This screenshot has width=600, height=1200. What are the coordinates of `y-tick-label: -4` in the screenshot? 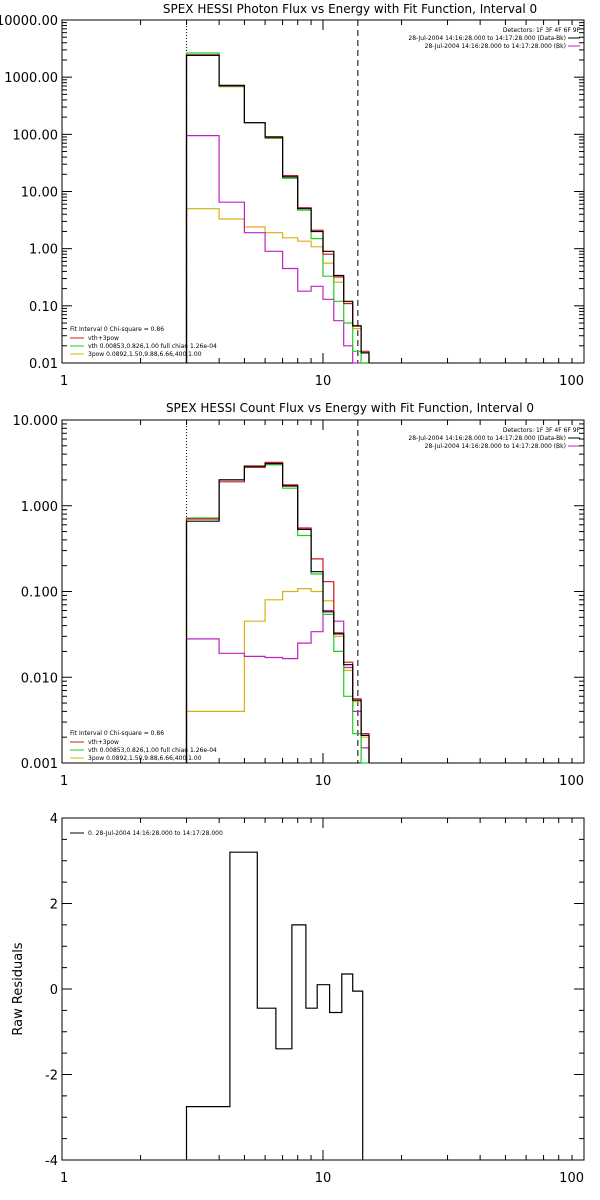 It's located at (51, 1161).